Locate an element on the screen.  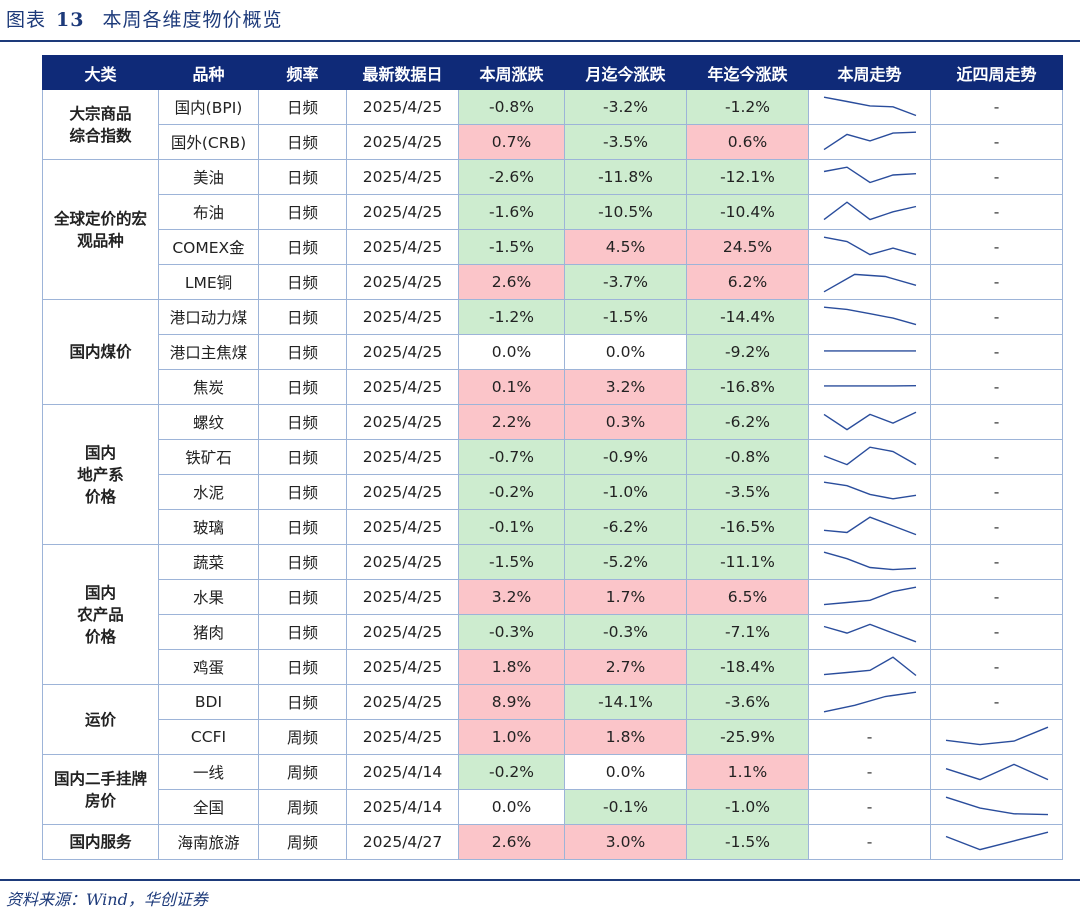
col-header-date: 最新数据日 is located at coordinates (402, 72).